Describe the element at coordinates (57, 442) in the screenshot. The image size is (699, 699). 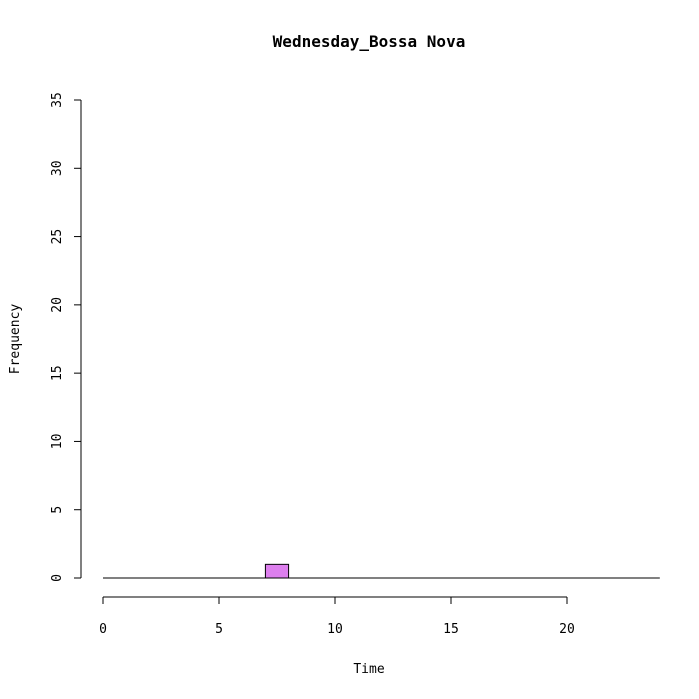
I see `y-tick-label: 10` at that location.